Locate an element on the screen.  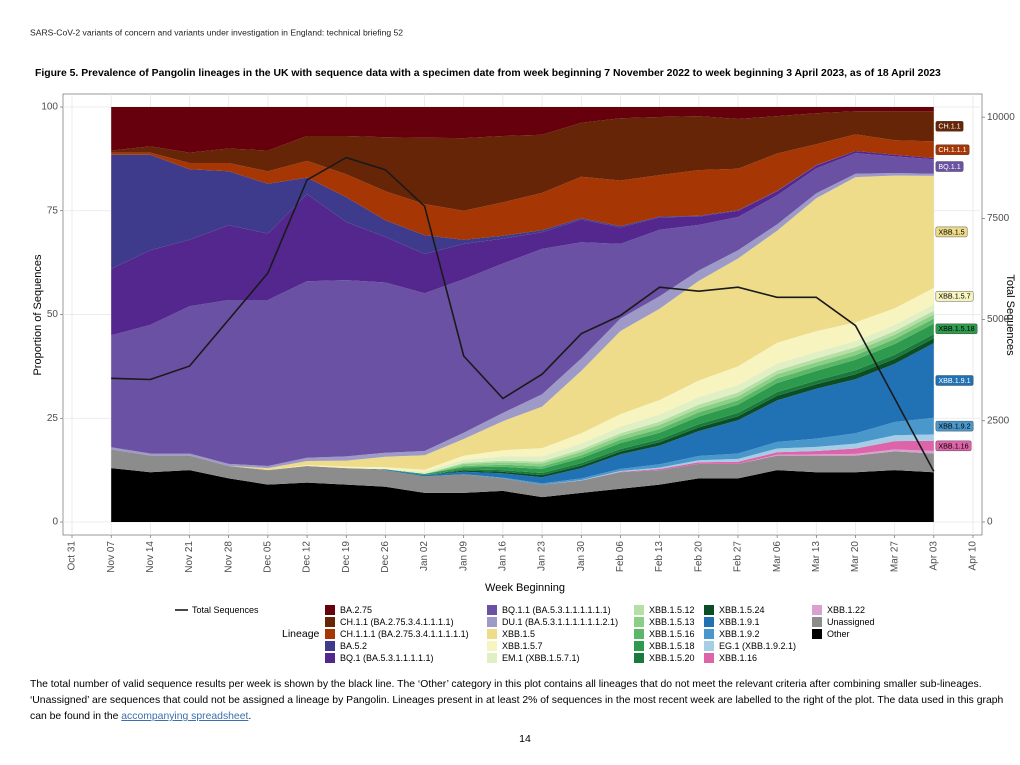
legend-label: EM.1 (XBB.1.5.7.1) is located at coordinates (541, 658).